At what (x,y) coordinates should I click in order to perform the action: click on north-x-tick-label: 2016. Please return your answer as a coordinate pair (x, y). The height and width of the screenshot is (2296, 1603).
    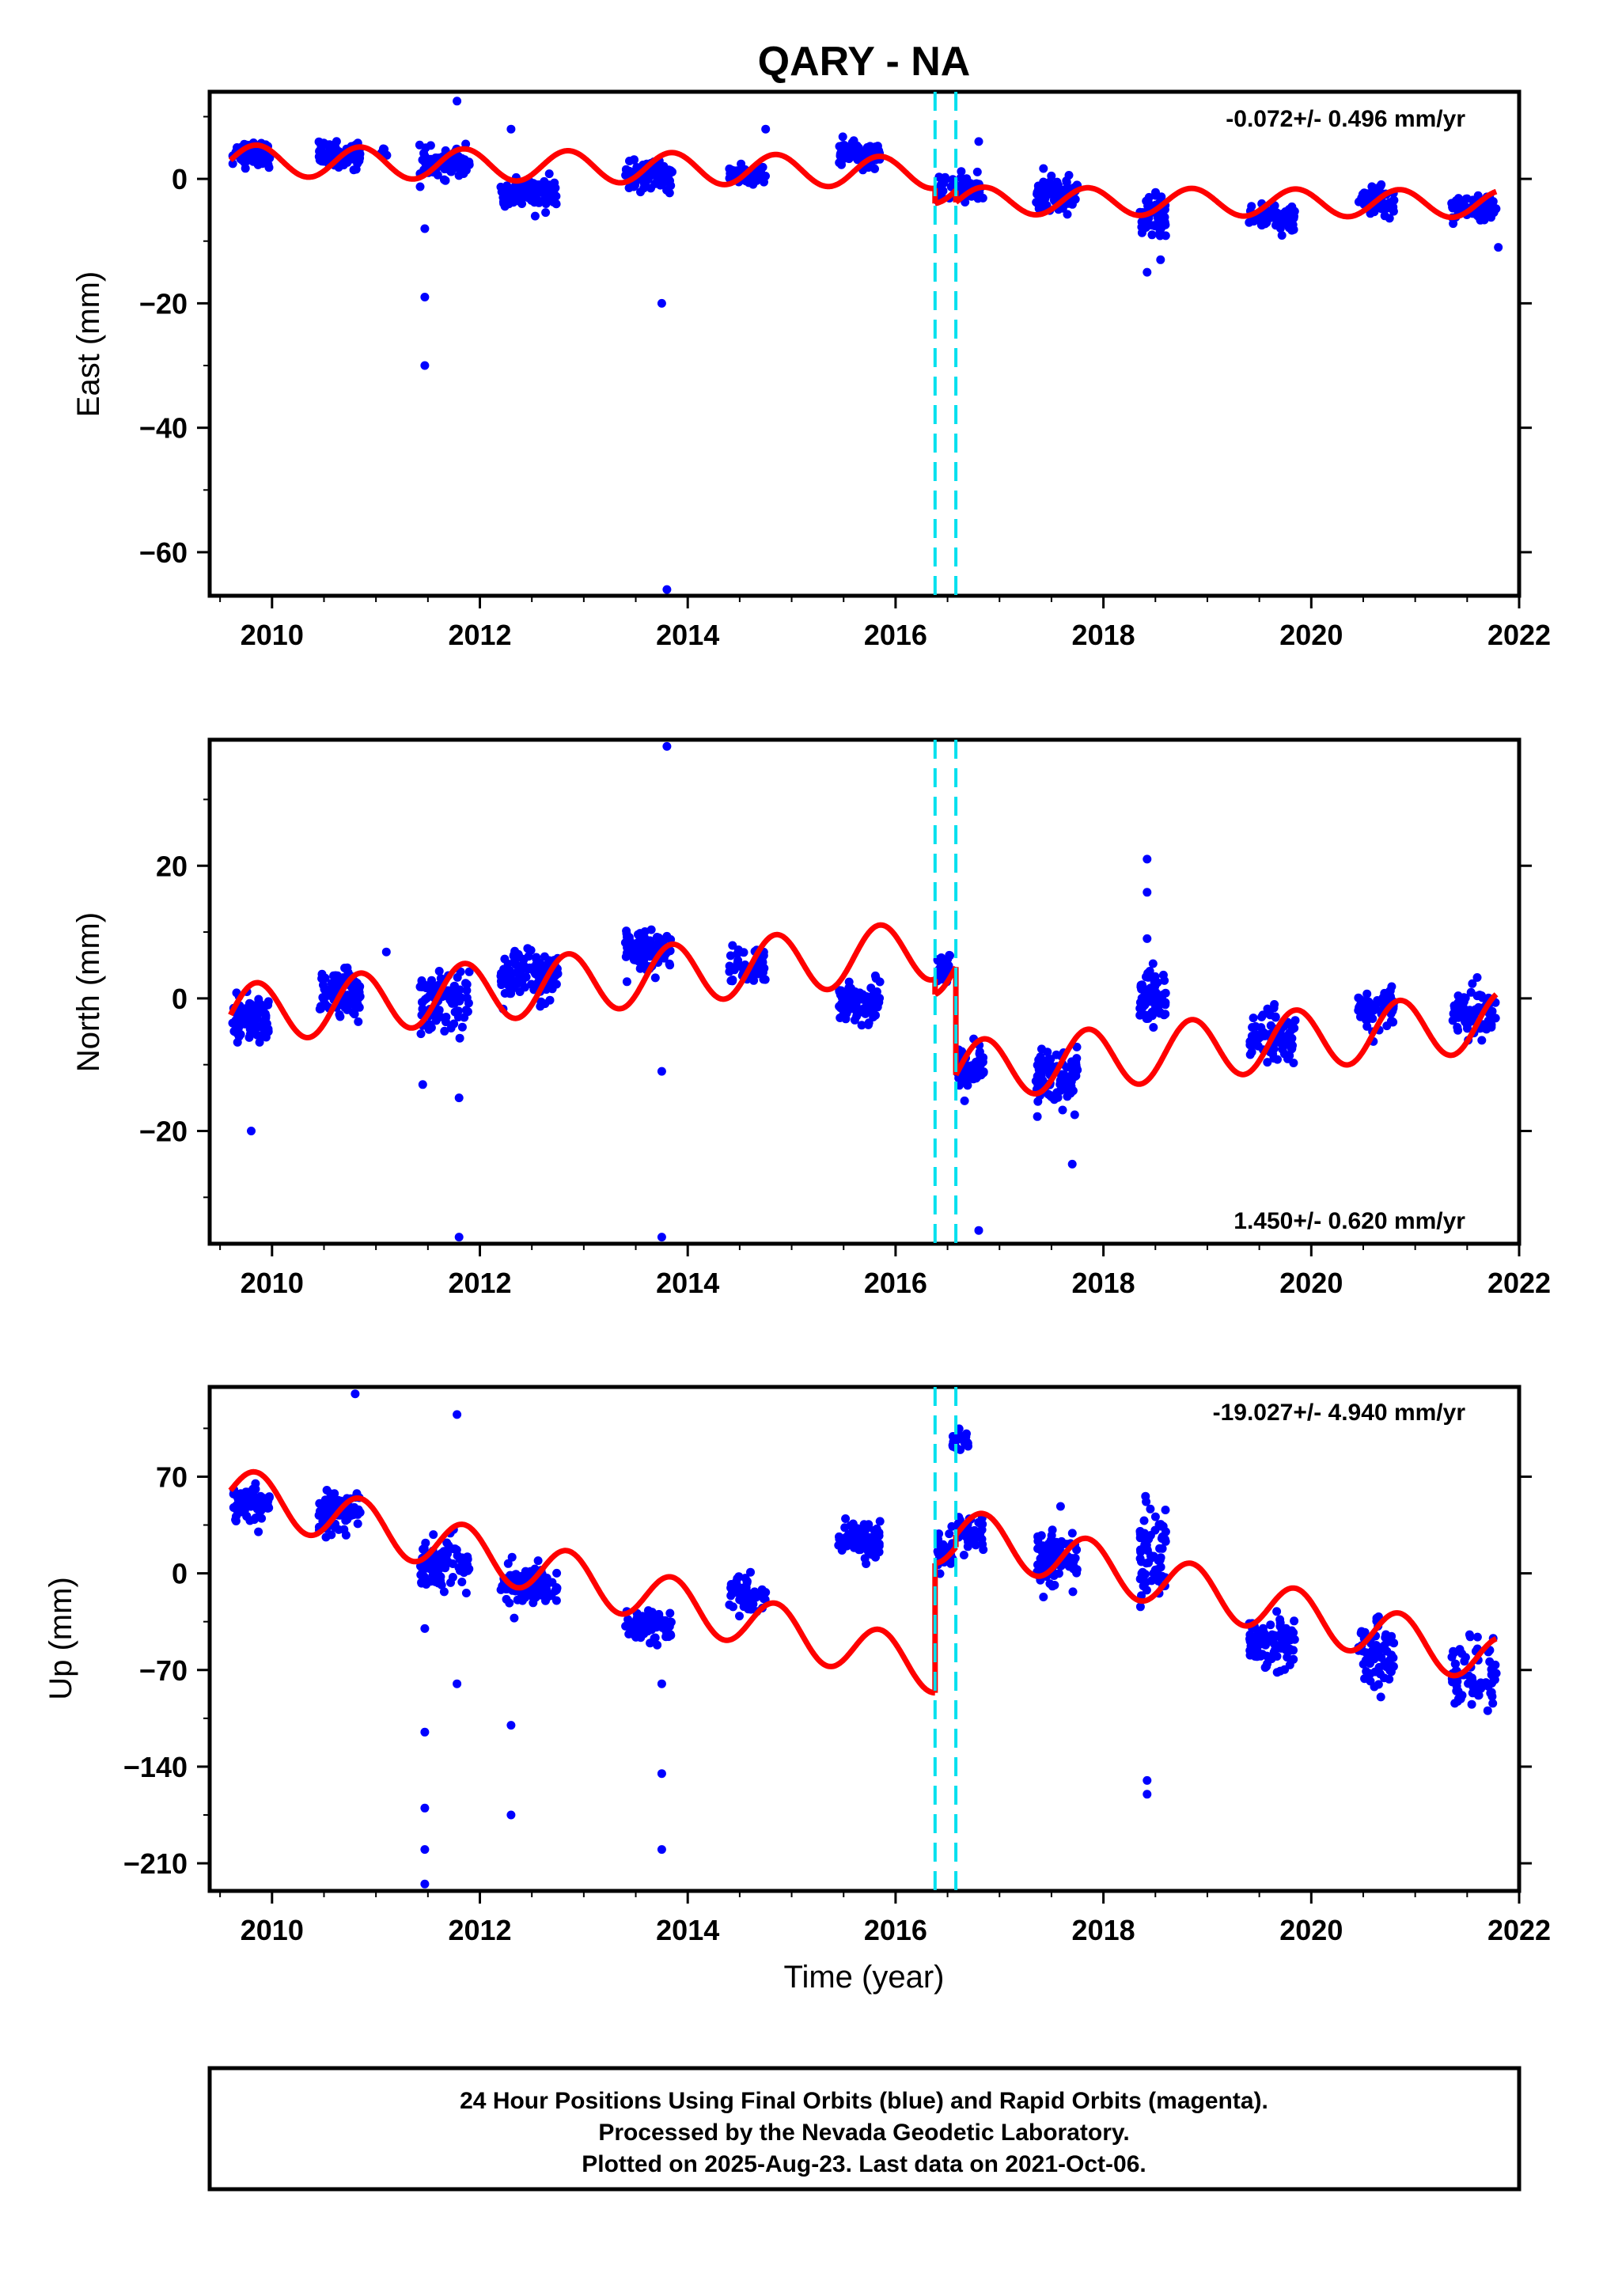
    Looking at the image, I should click on (895, 1283).